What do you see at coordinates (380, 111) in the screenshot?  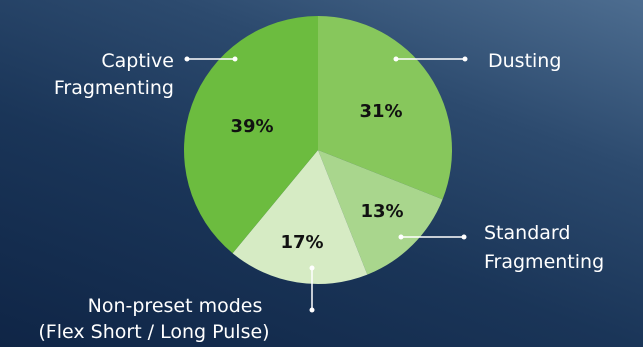 I see `pct-label-dusting: 31%` at bounding box center [380, 111].